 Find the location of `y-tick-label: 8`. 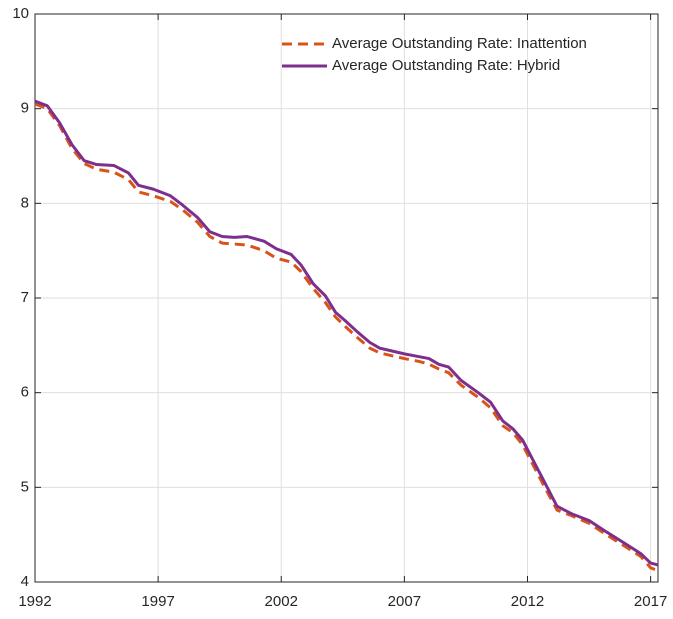

y-tick-label: 8 is located at coordinates (25, 202).